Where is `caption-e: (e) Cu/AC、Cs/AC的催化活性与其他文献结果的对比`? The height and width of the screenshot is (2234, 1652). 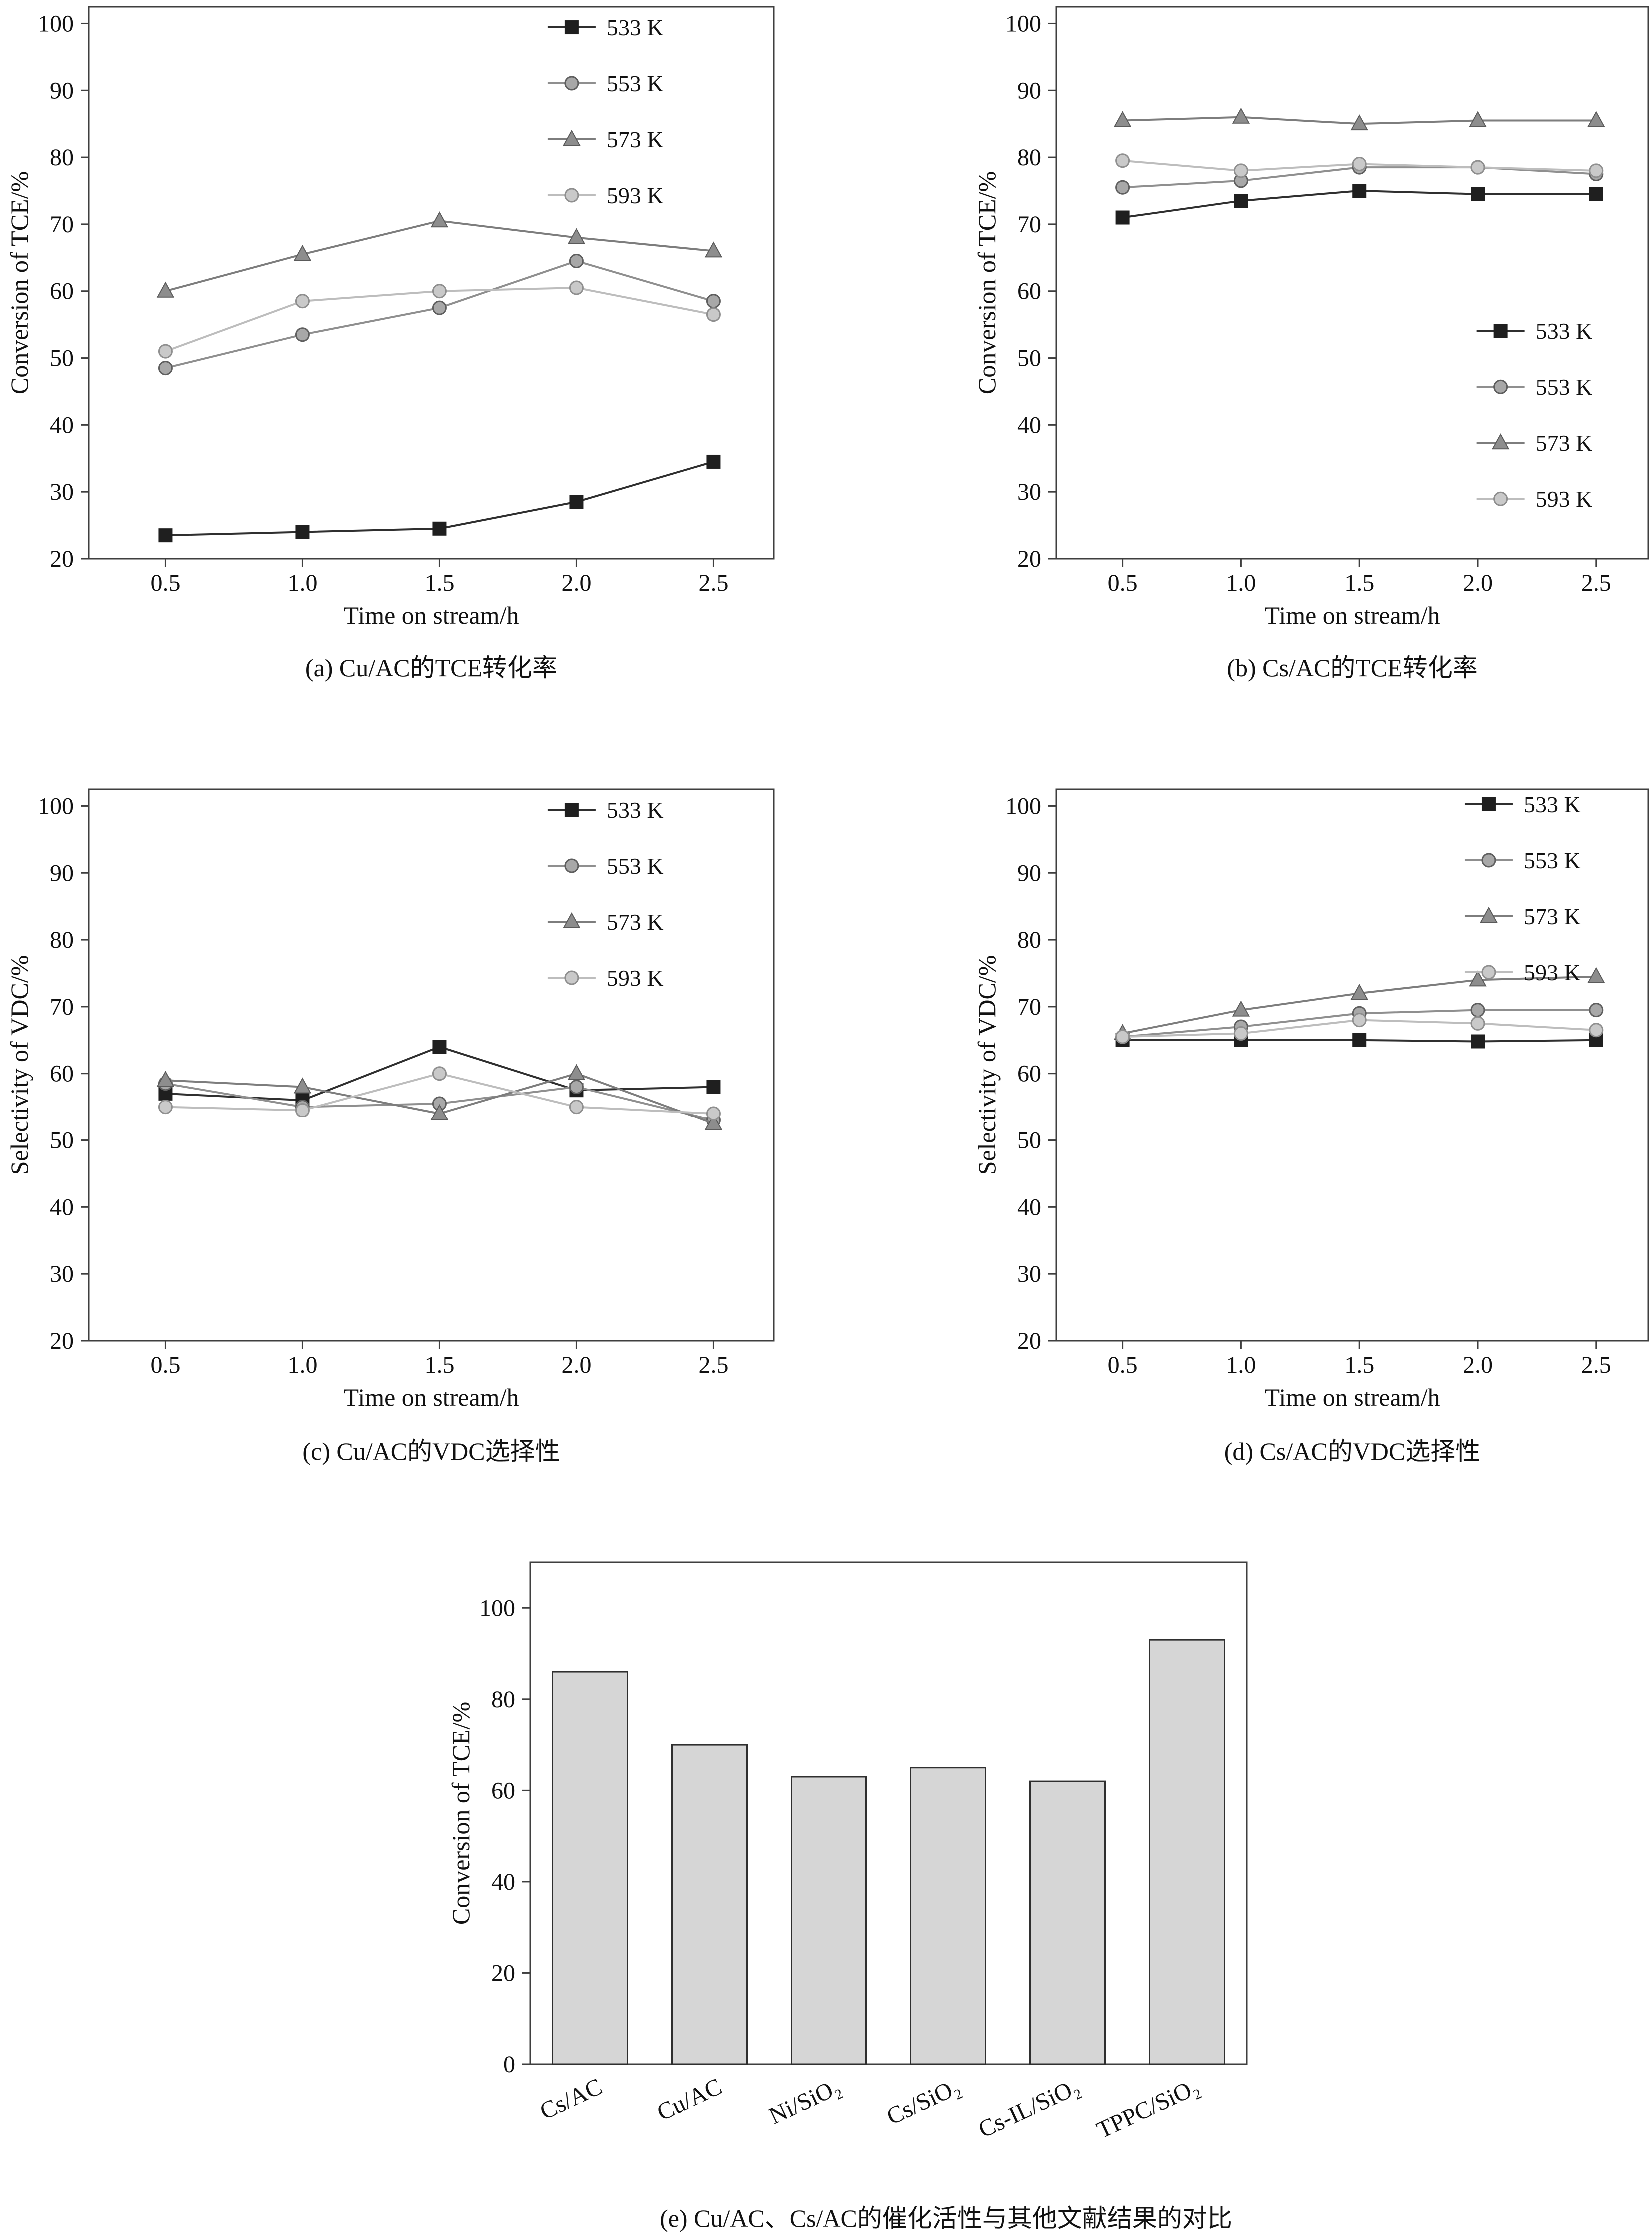
caption-e: (e) Cu/AC、Cs/AC的催化活性与其他文献结果的对比 is located at coordinates (946, 2218).